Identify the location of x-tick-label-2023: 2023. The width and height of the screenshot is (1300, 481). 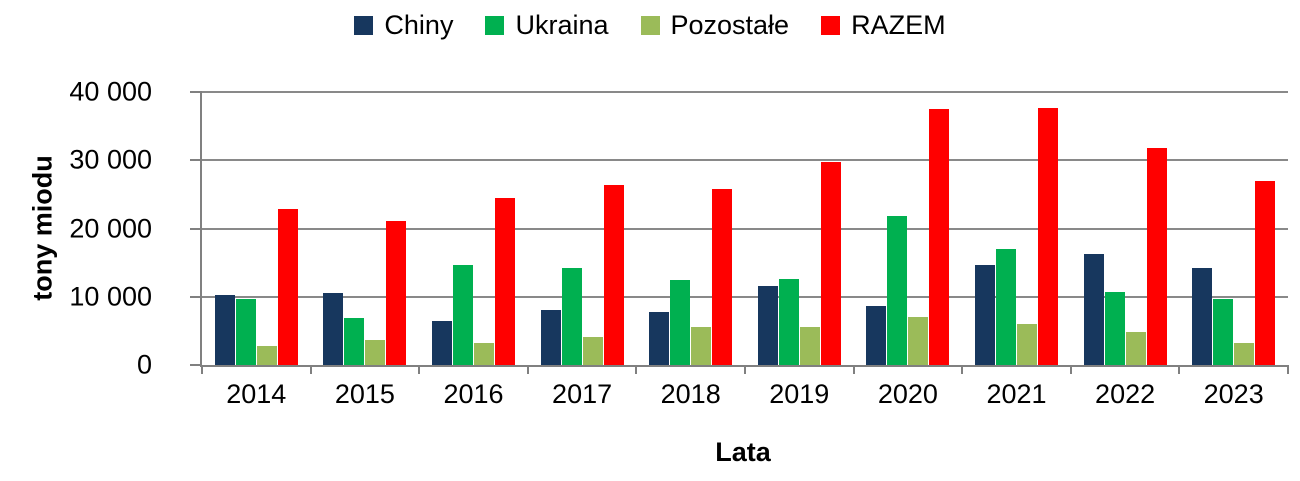
(1233, 394).